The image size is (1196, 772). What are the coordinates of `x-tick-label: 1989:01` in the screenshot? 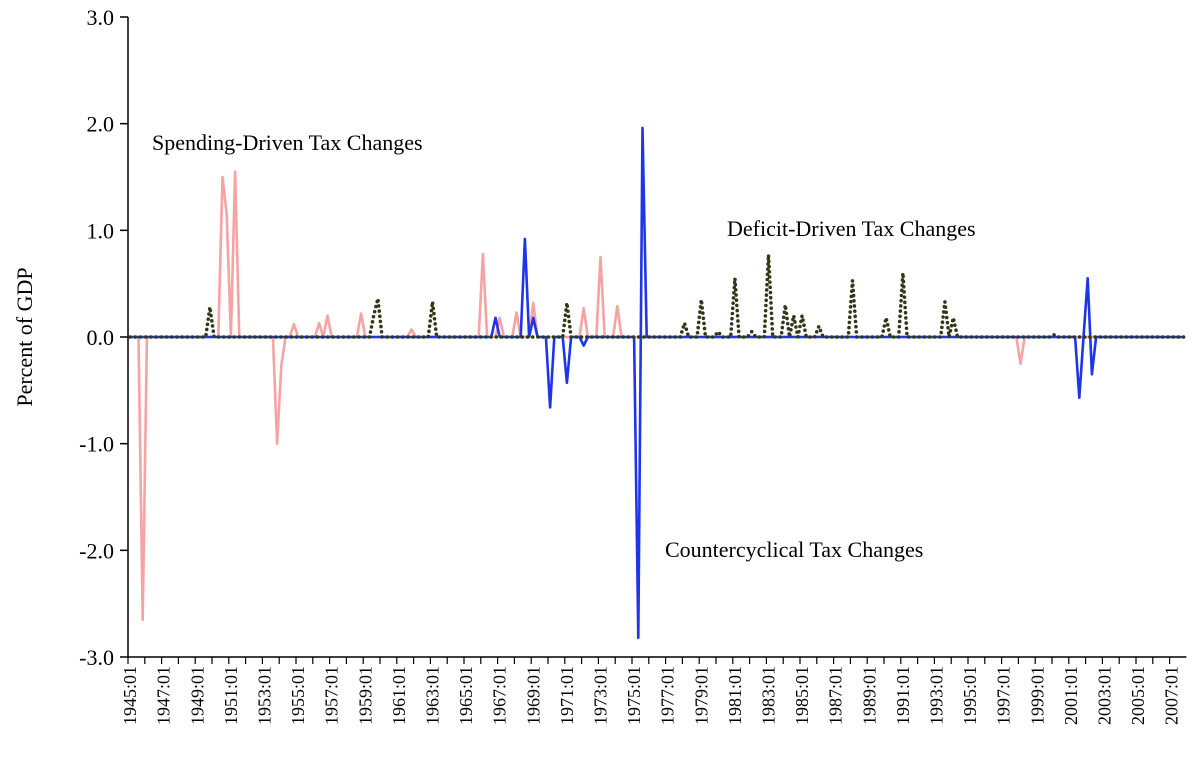 It's located at (869, 695).